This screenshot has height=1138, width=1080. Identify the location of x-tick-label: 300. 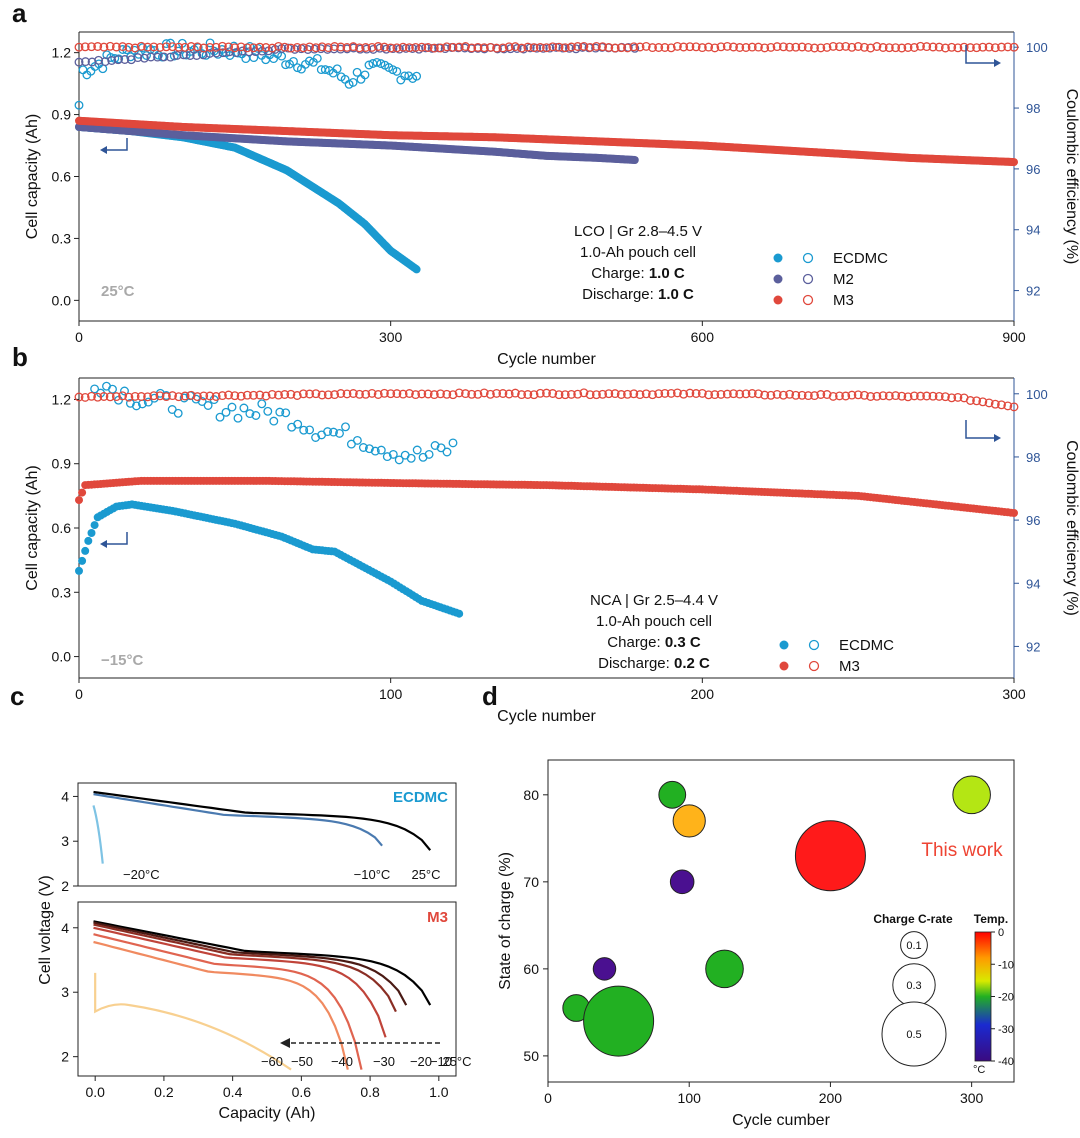
(972, 1098).